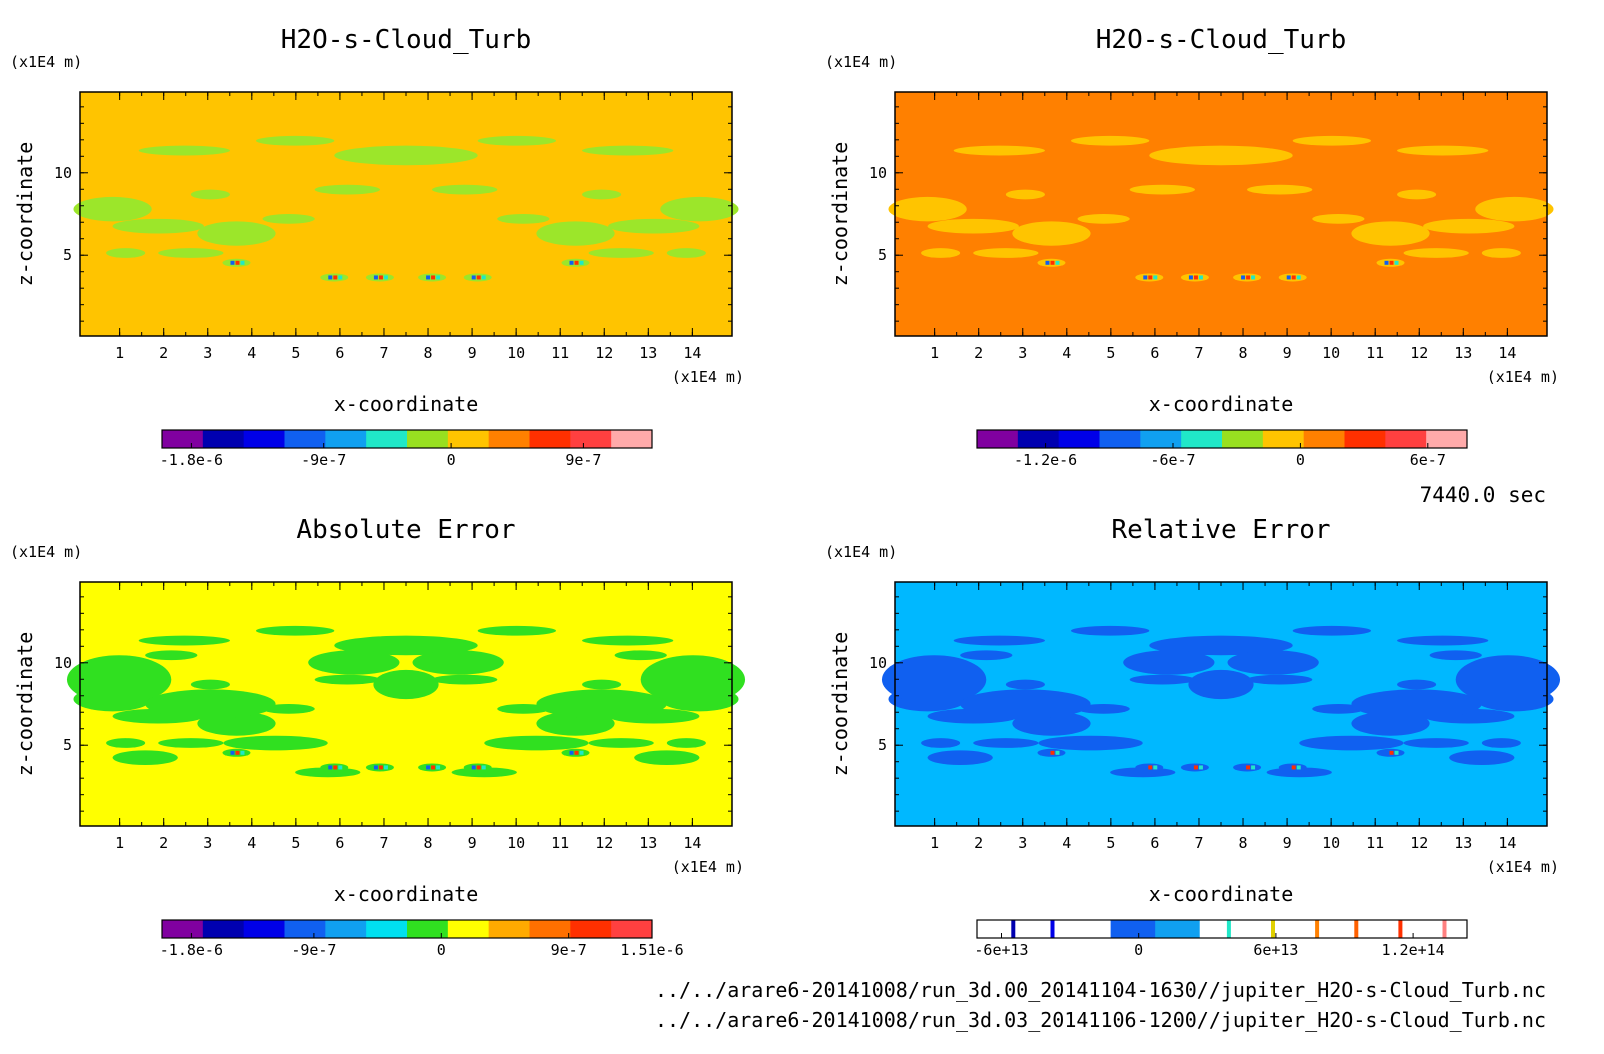 The width and height of the screenshot is (1604, 1054). What do you see at coordinates (1172, 460) in the screenshot?
I see `colorbar-label: -6e-7` at bounding box center [1172, 460].